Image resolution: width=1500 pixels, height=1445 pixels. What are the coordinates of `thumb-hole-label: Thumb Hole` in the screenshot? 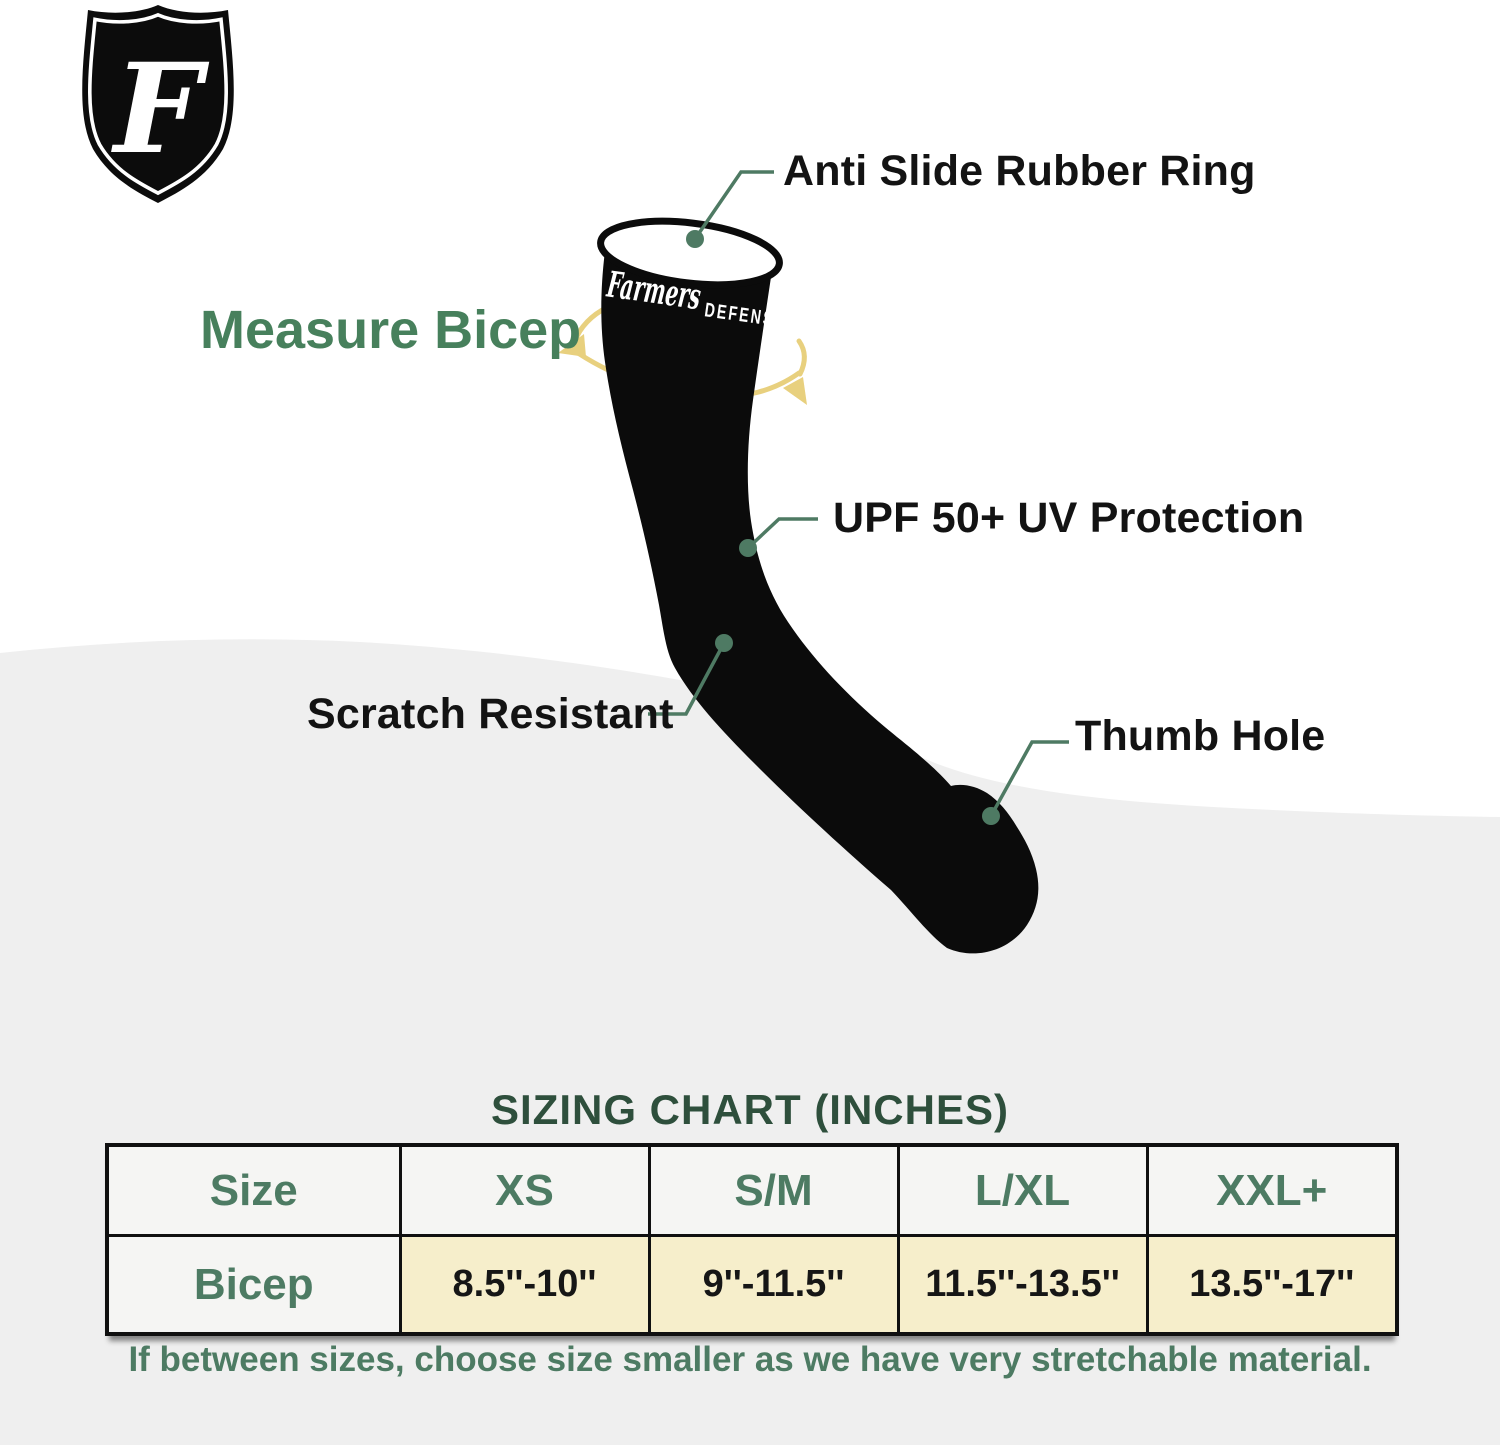 It's located at (1200, 736).